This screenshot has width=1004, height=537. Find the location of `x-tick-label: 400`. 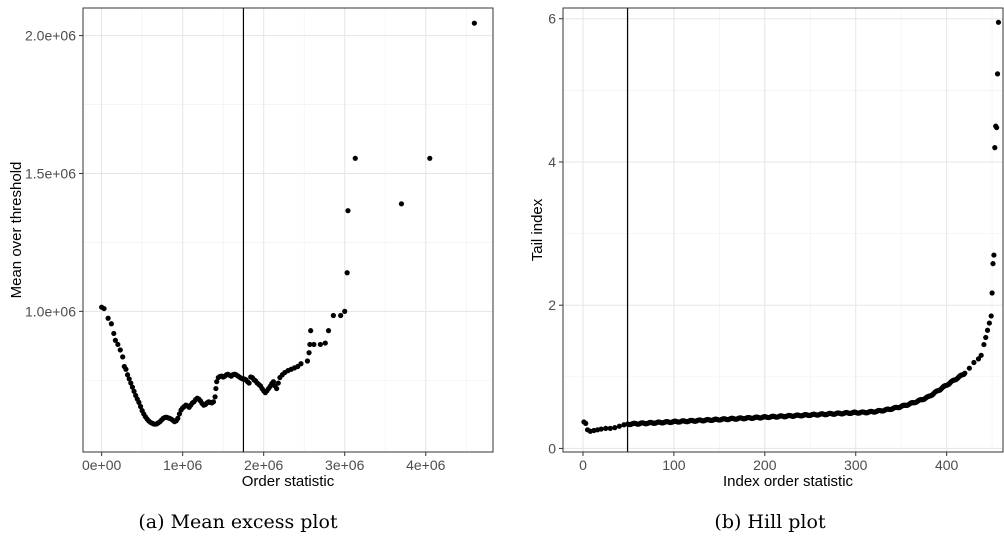

x-tick-label: 400 is located at coordinates (947, 465).